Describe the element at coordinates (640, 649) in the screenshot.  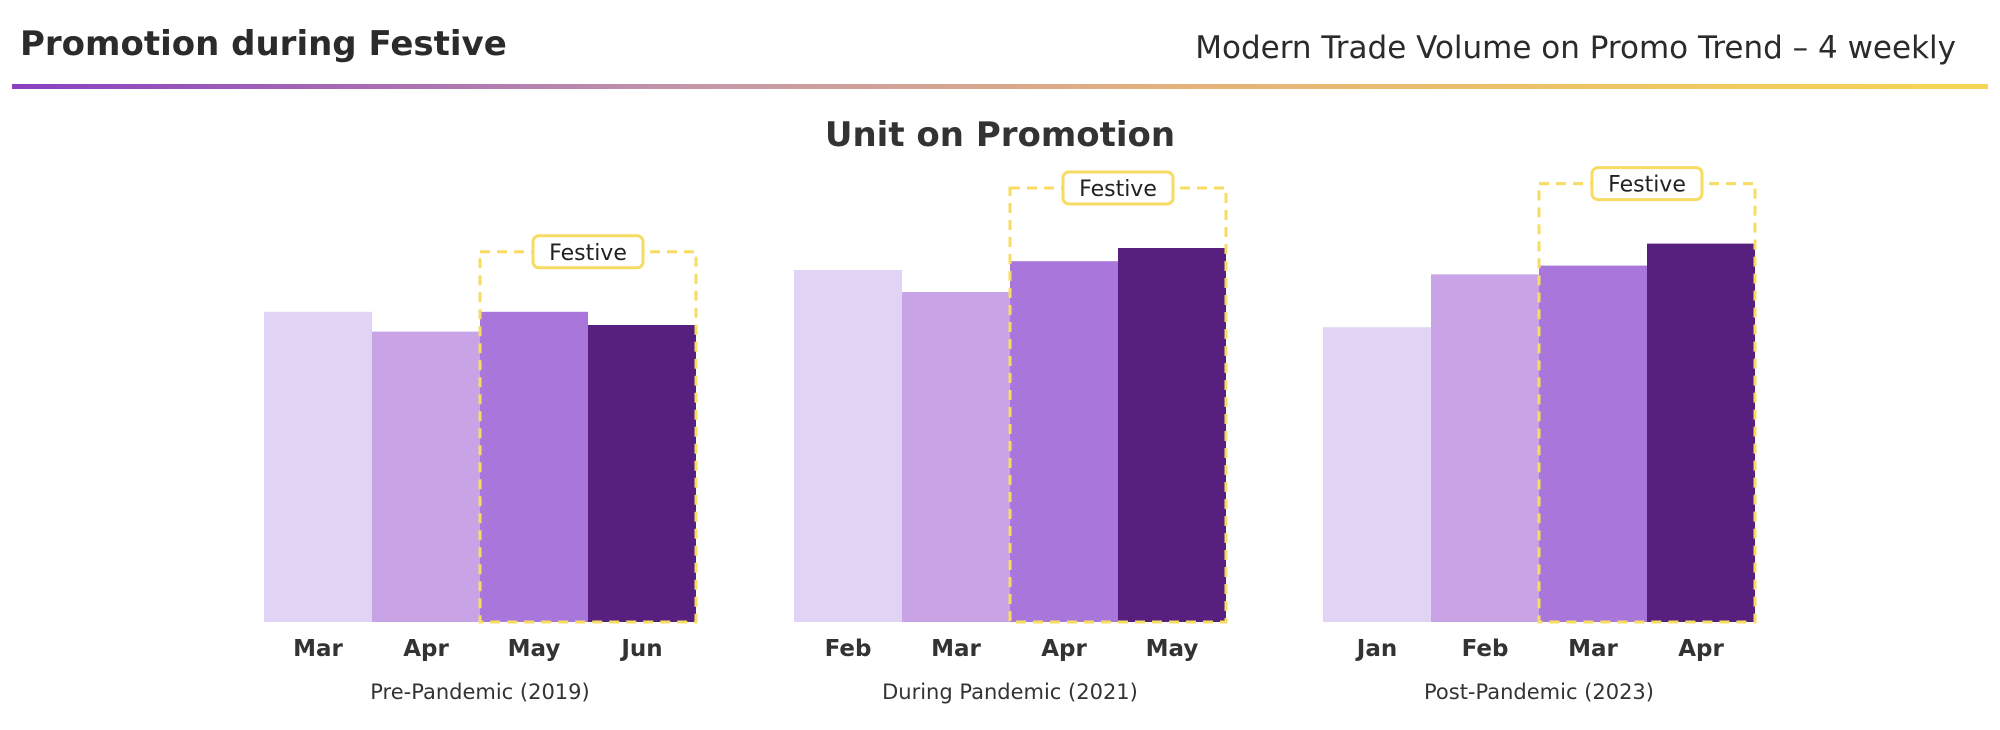
I see `x-tick-label: Jun` at that location.